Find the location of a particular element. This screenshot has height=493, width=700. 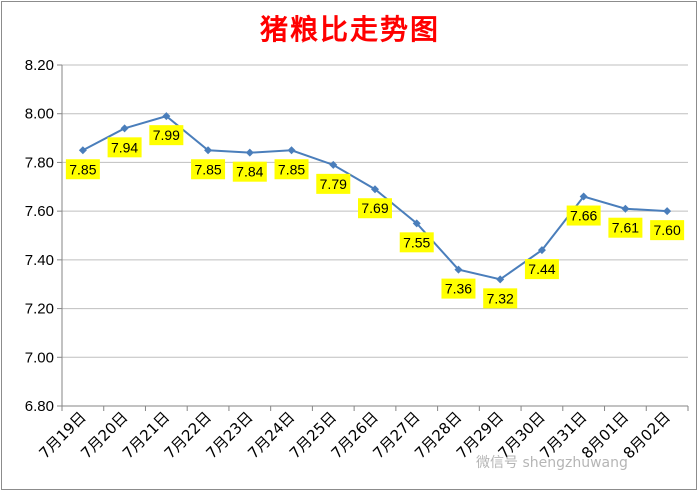

data-label: 7.69 is located at coordinates (374, 208).